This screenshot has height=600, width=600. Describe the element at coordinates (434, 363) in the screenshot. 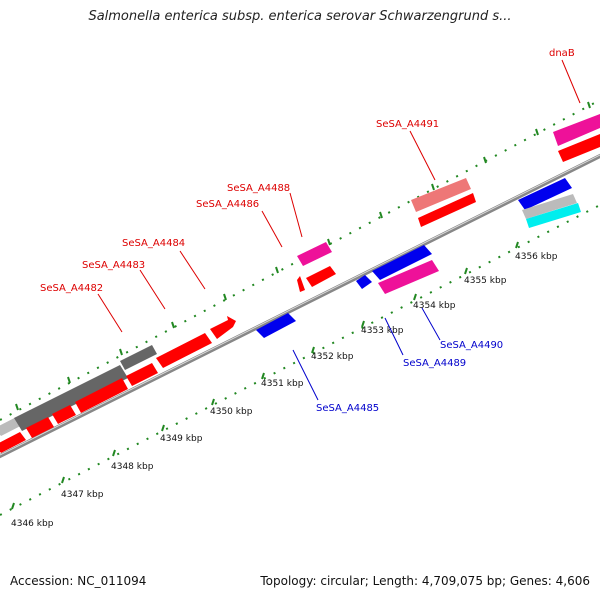

I see `gene-label: SeSA_A4489` at that location.